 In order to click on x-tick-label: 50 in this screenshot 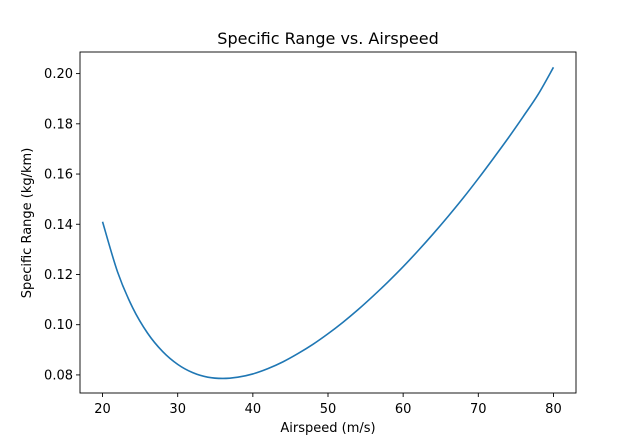, I will do `click(328, 409)`.